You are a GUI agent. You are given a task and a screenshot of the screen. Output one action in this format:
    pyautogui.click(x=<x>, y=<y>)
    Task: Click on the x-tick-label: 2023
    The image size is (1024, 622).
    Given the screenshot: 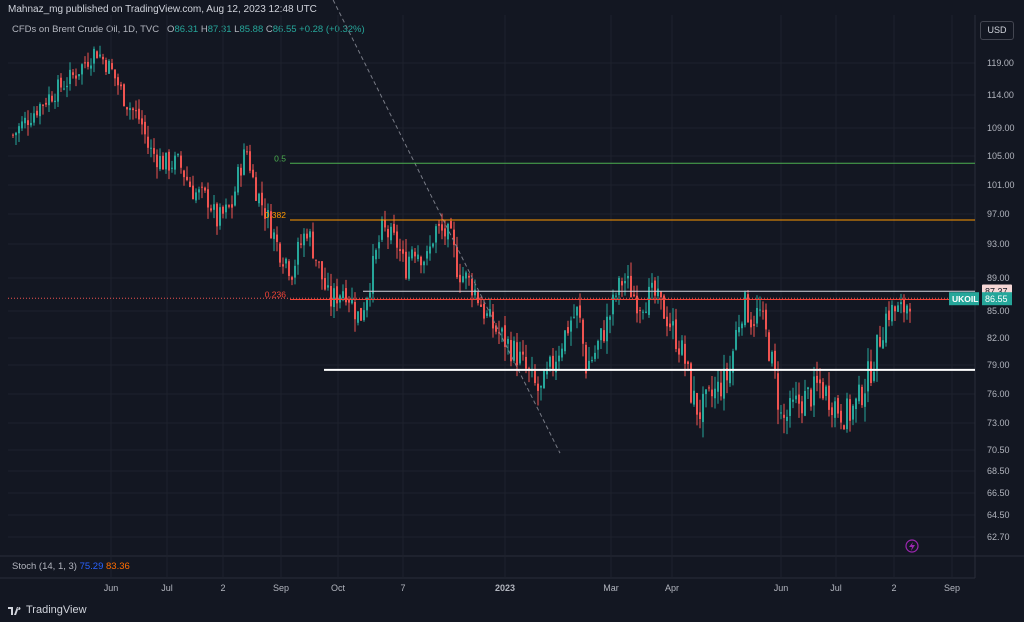 What is the action you would take?
    pyautogui.click(x=505, y=588)
    